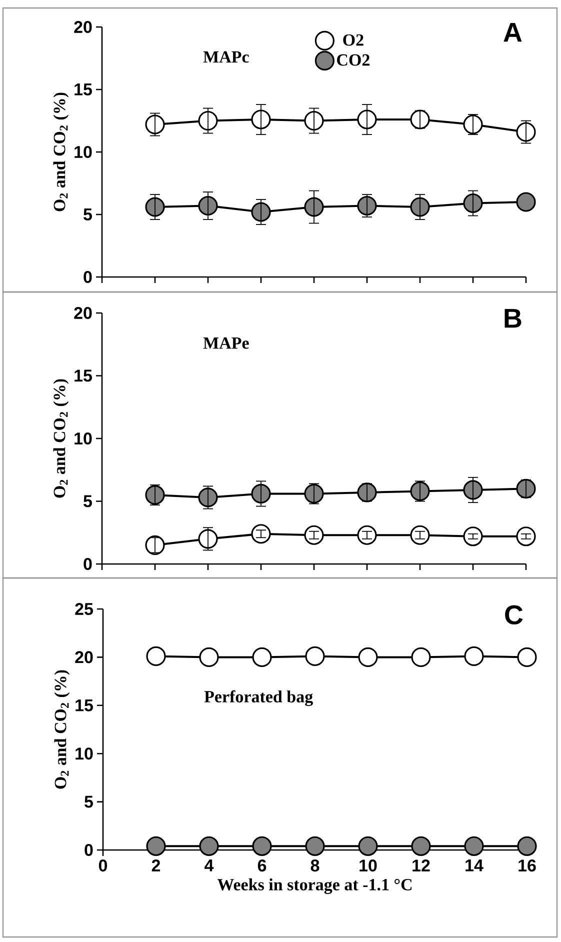 Image resolution: width=561 pixels, height=942 pixels. I want to click on annotation: C, so click(514, 614).